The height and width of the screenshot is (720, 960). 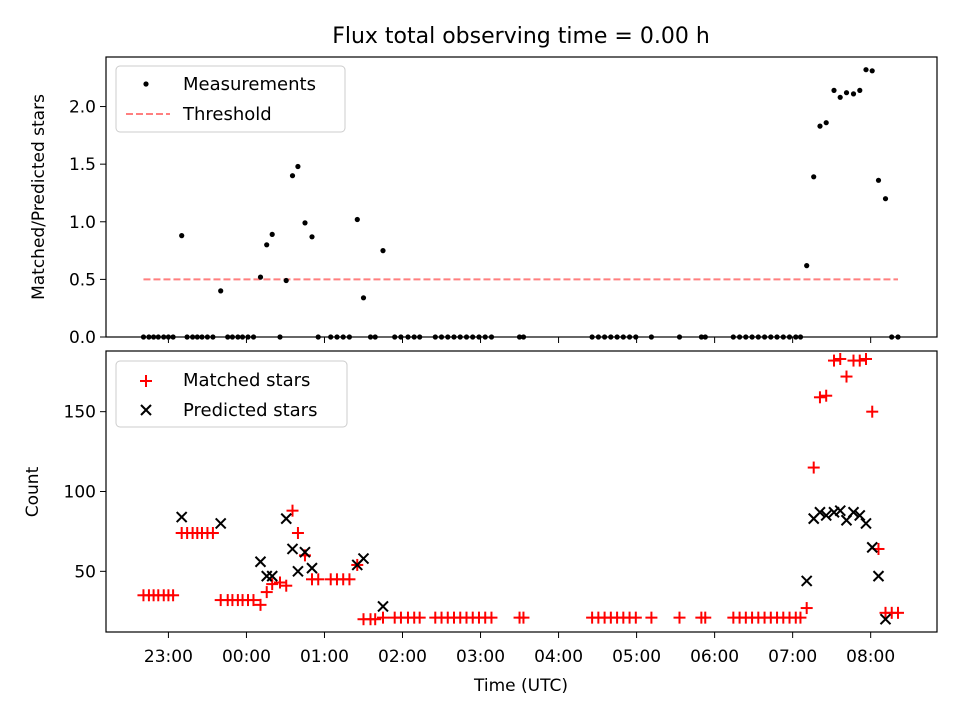 I want to click on xtick-label: 00:00, so click(x=246, y=657).